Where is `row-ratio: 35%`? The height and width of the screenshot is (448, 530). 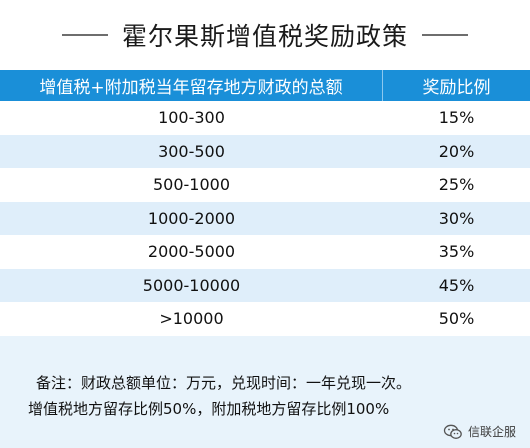
row-ratio: 35% is located at coordinates (456, 252).